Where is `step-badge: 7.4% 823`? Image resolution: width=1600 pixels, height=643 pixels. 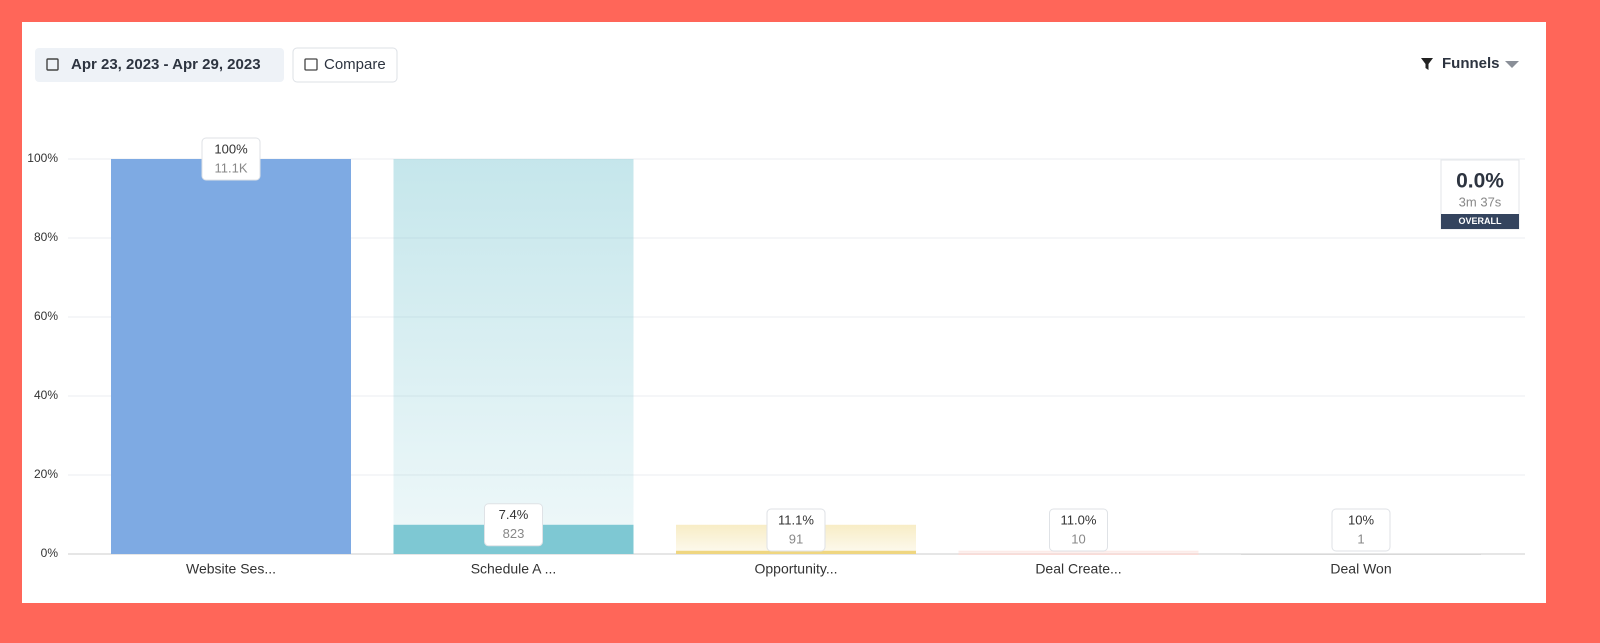
step-badge: 7.4% 823 is located at coordinates (514, 525).